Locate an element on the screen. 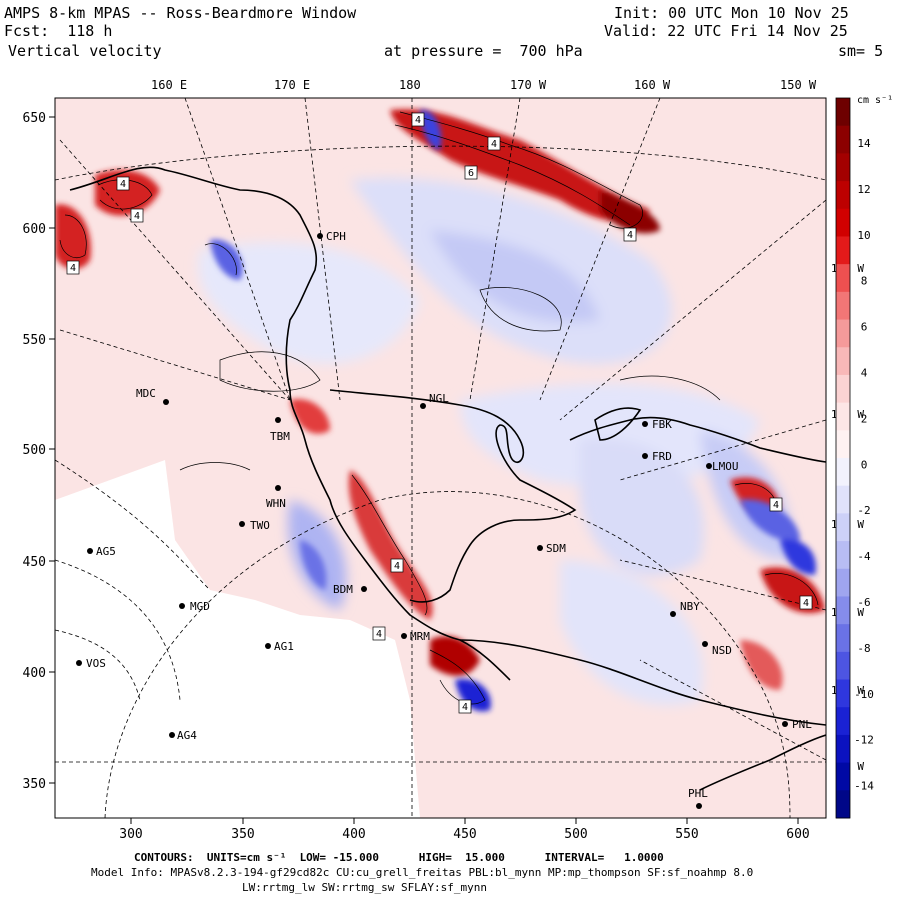  svg-text: VOS is located at coordinates (96, 663).